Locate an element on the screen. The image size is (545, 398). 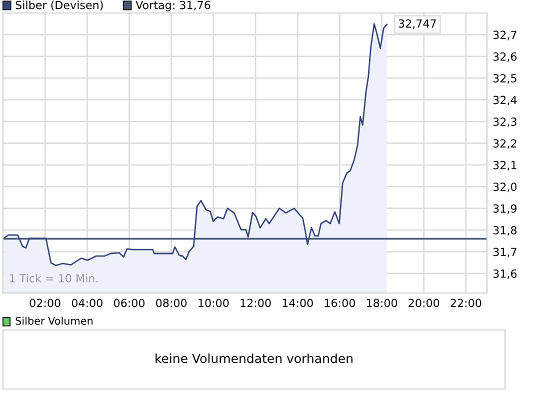
x-tick-label: 06:00 is located at coordinates (129, 303).